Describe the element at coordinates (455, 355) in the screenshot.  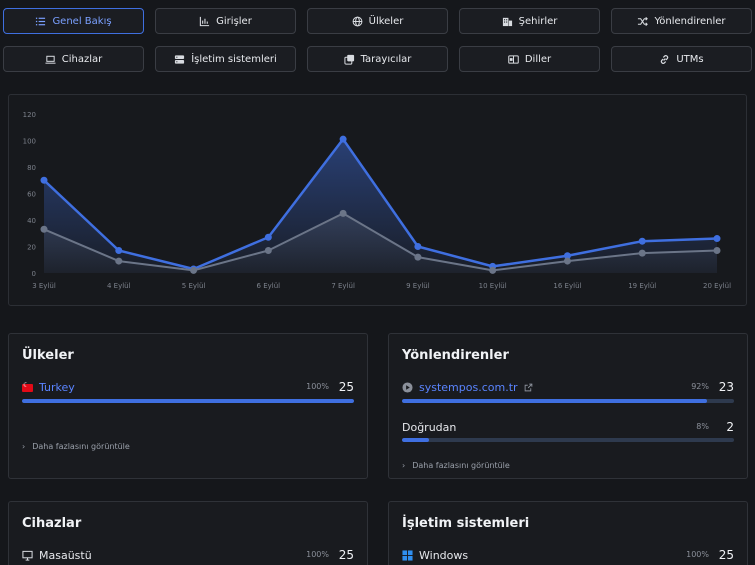
I see `card-title: Yönlendirenler` at that location.